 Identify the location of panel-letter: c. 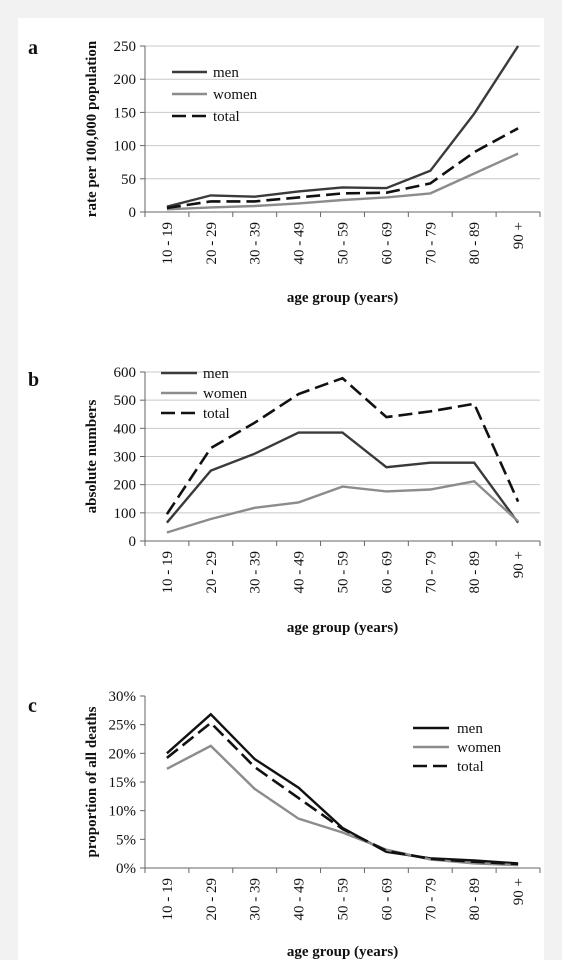
(32, 706).